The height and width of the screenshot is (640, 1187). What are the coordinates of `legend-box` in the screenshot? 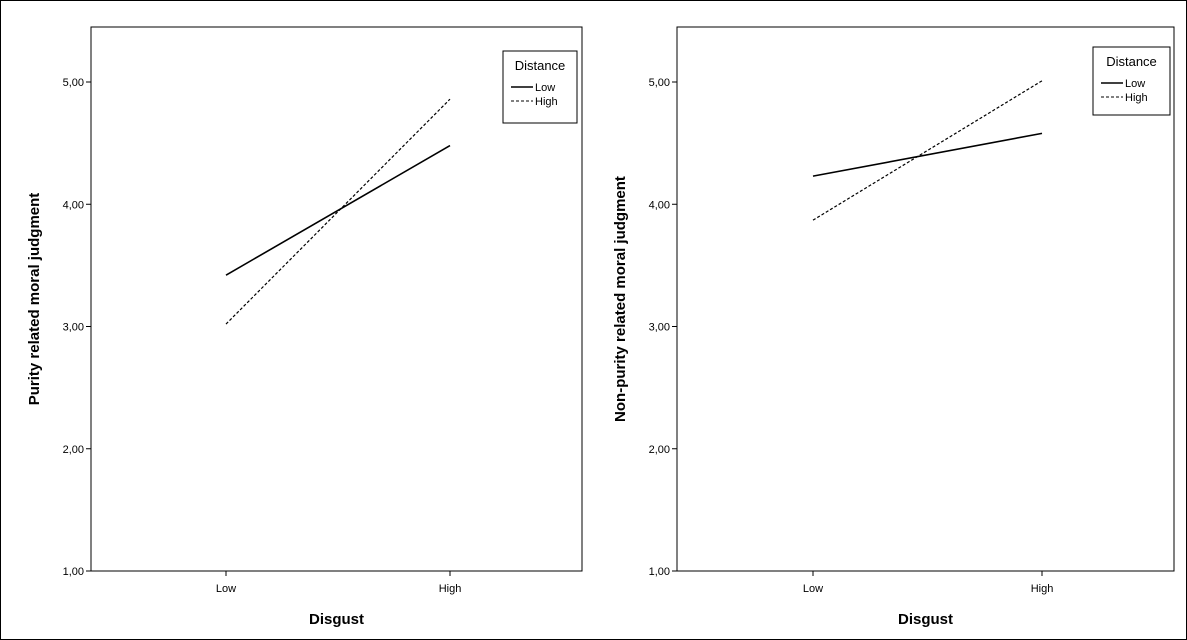 It's located at (1131, 81).